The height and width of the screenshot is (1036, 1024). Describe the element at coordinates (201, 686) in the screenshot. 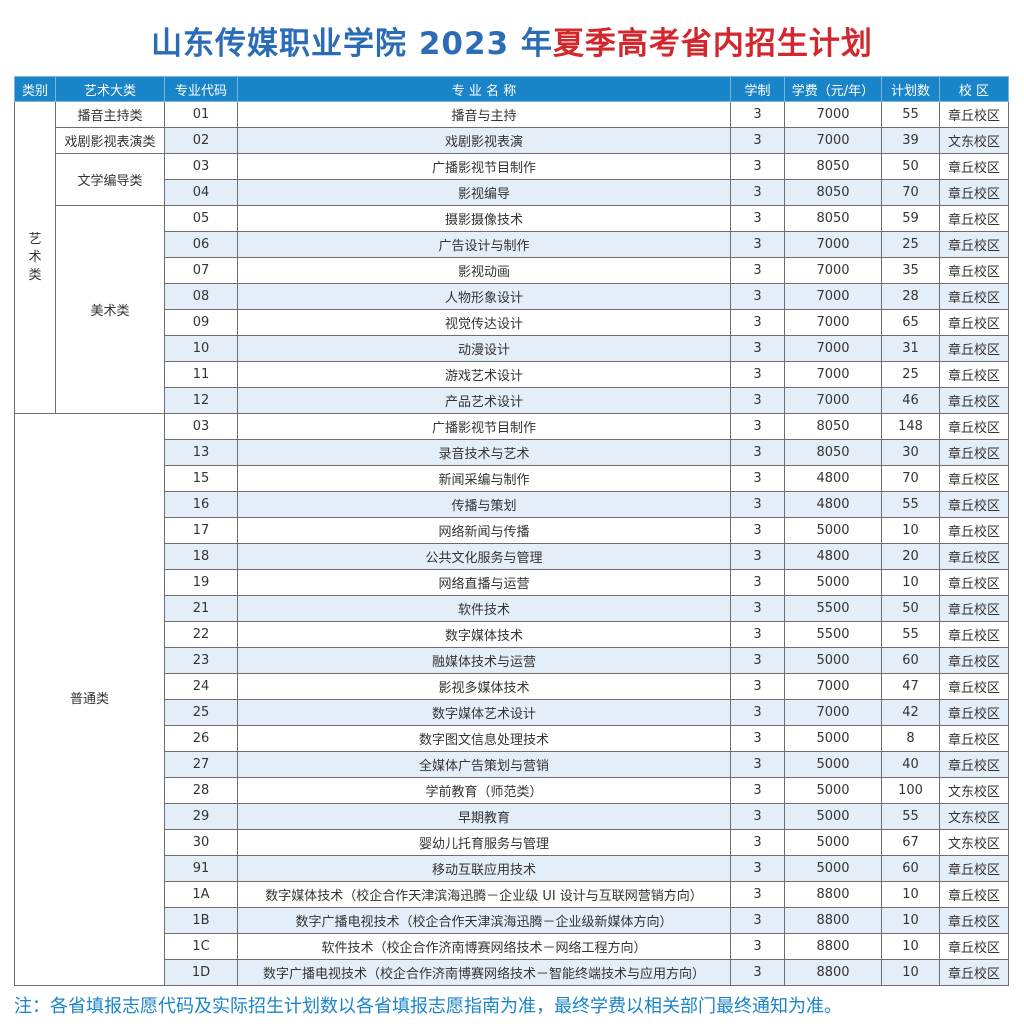

I see `major-code-cell: 24` at that location.